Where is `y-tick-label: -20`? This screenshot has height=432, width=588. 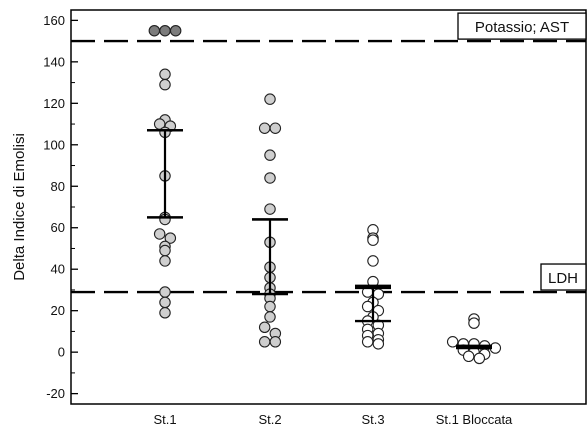
y-tick-label: -20 is located at coordinates (55, 393).